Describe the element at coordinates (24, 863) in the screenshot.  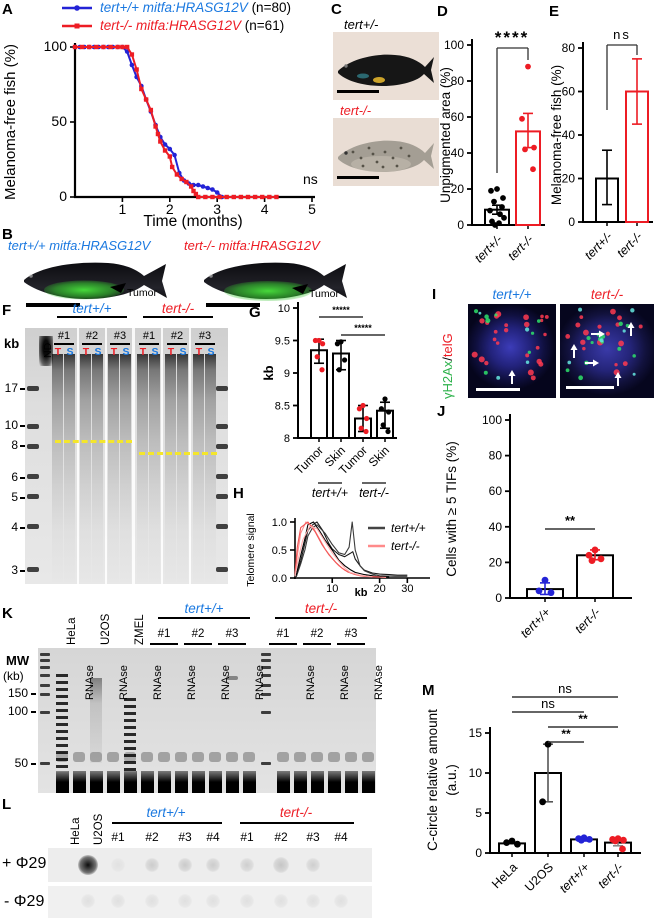
I see `row-plus-phi29: + Φ29` at that location.